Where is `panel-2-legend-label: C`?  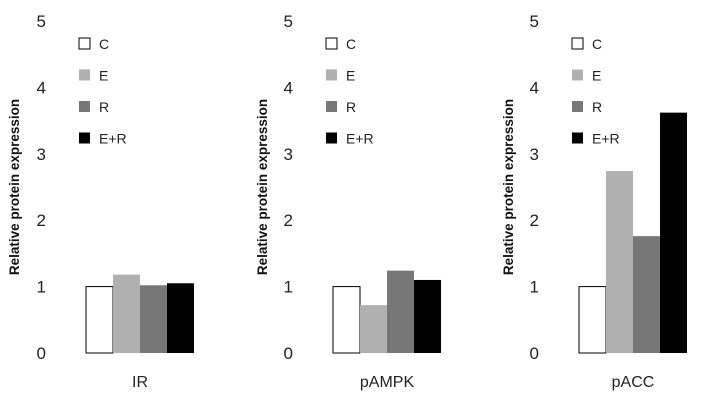 panel-2-legend-label: C is located at coordinates (351, 44).